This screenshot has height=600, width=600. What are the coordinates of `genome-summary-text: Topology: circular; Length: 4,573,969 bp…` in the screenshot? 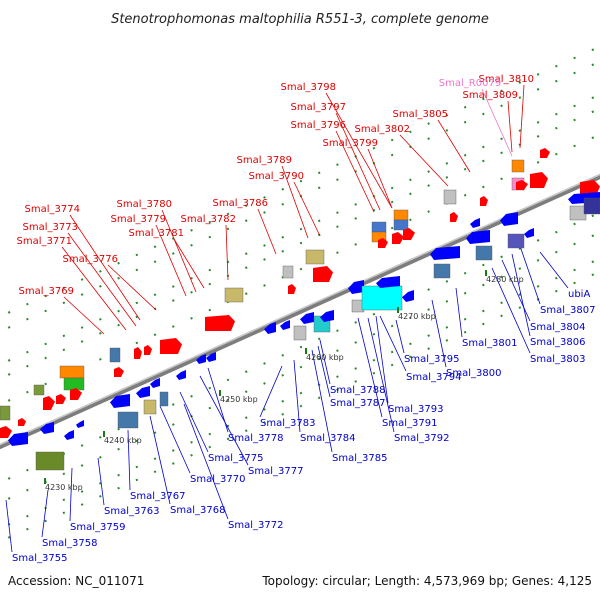 It's located at (426, 581).